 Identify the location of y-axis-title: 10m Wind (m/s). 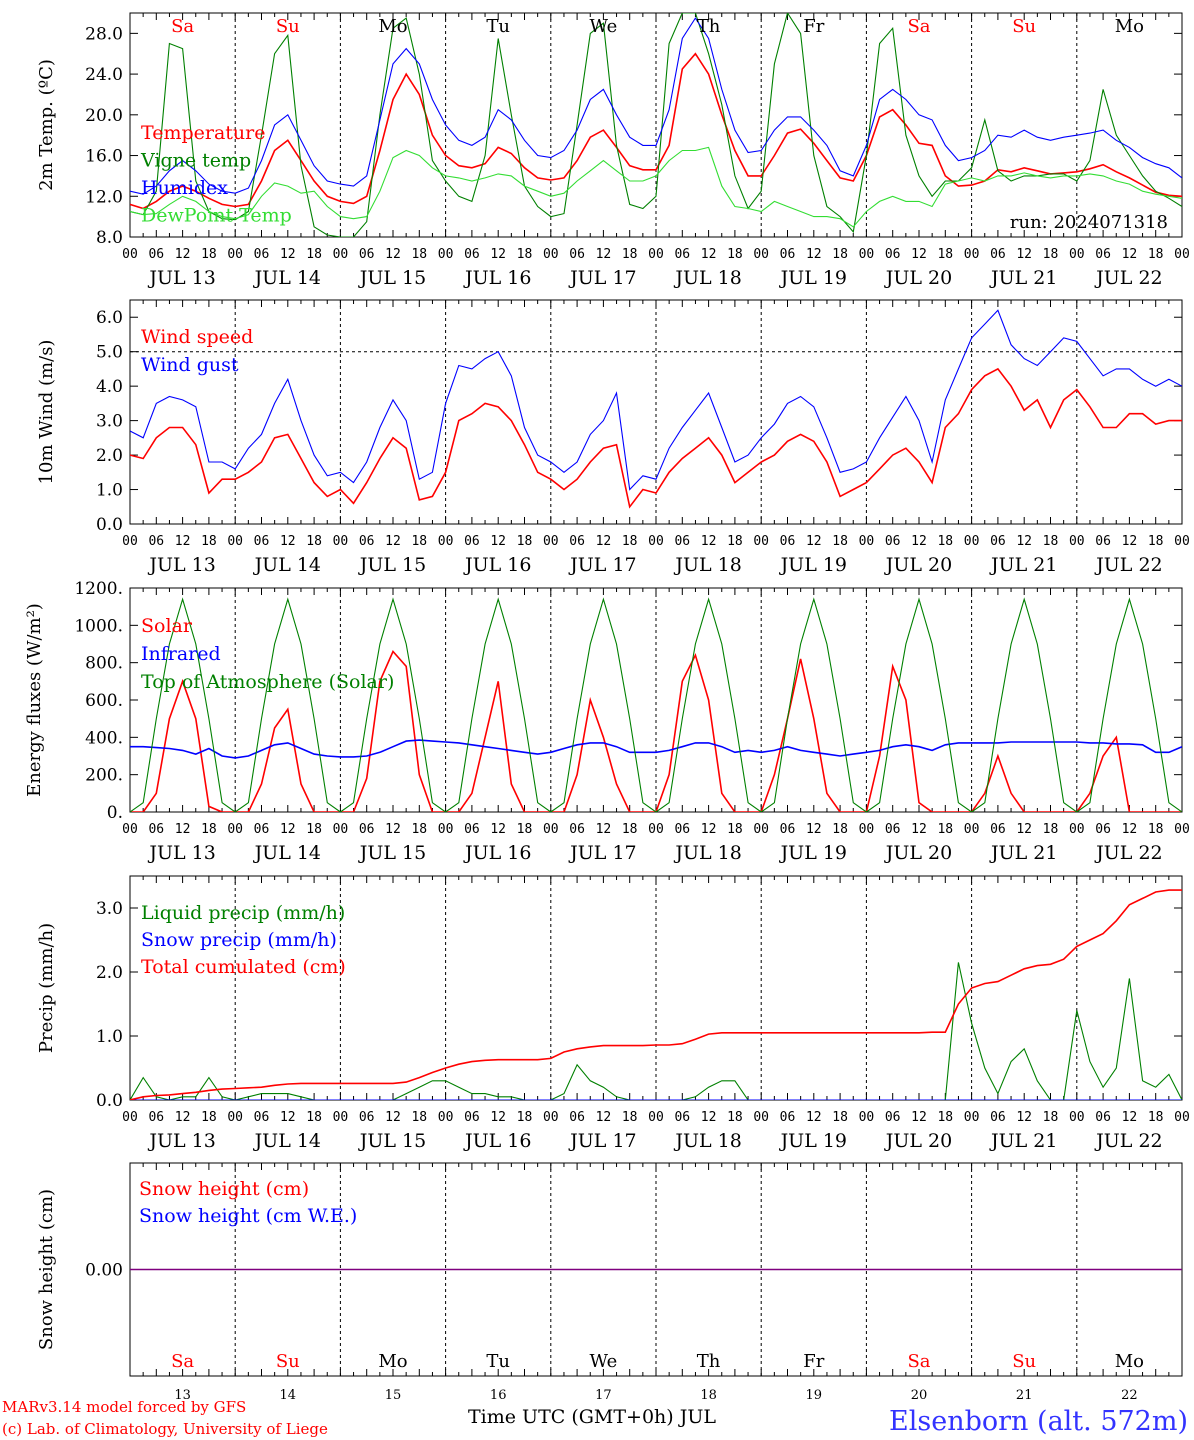
(46, 412).